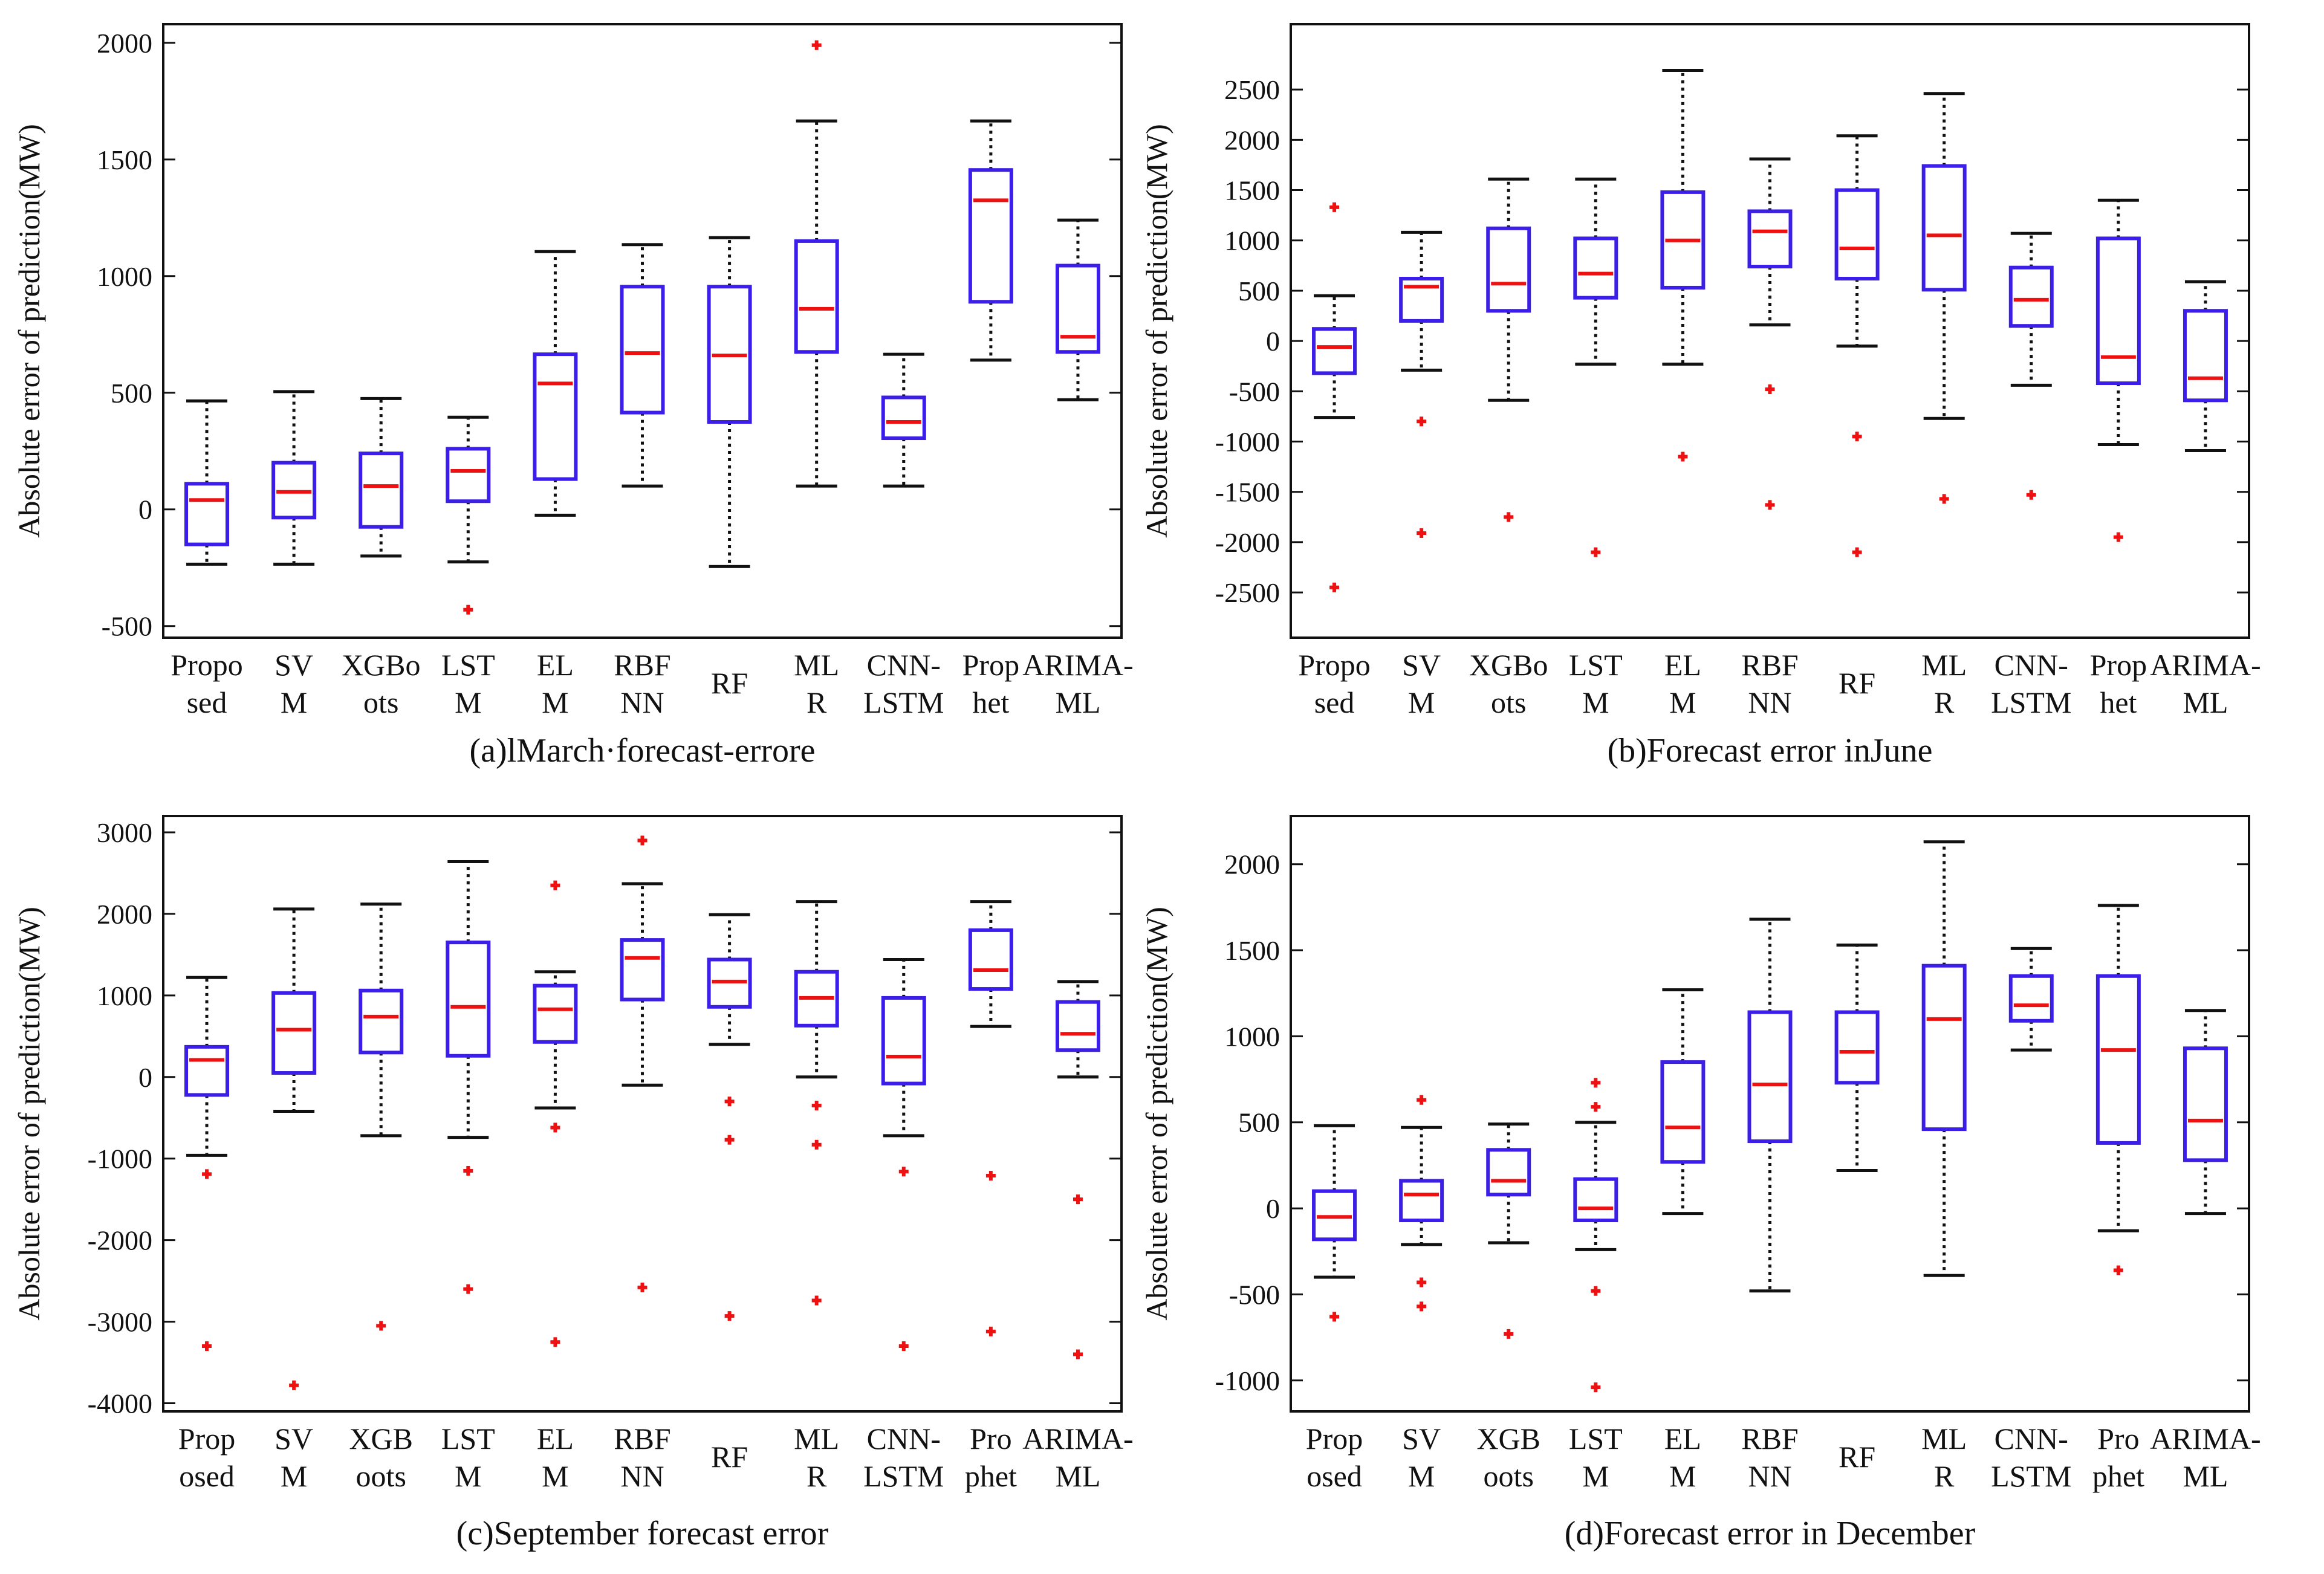  I want to click on y-tick-label: -500, so click(1254, 1294).